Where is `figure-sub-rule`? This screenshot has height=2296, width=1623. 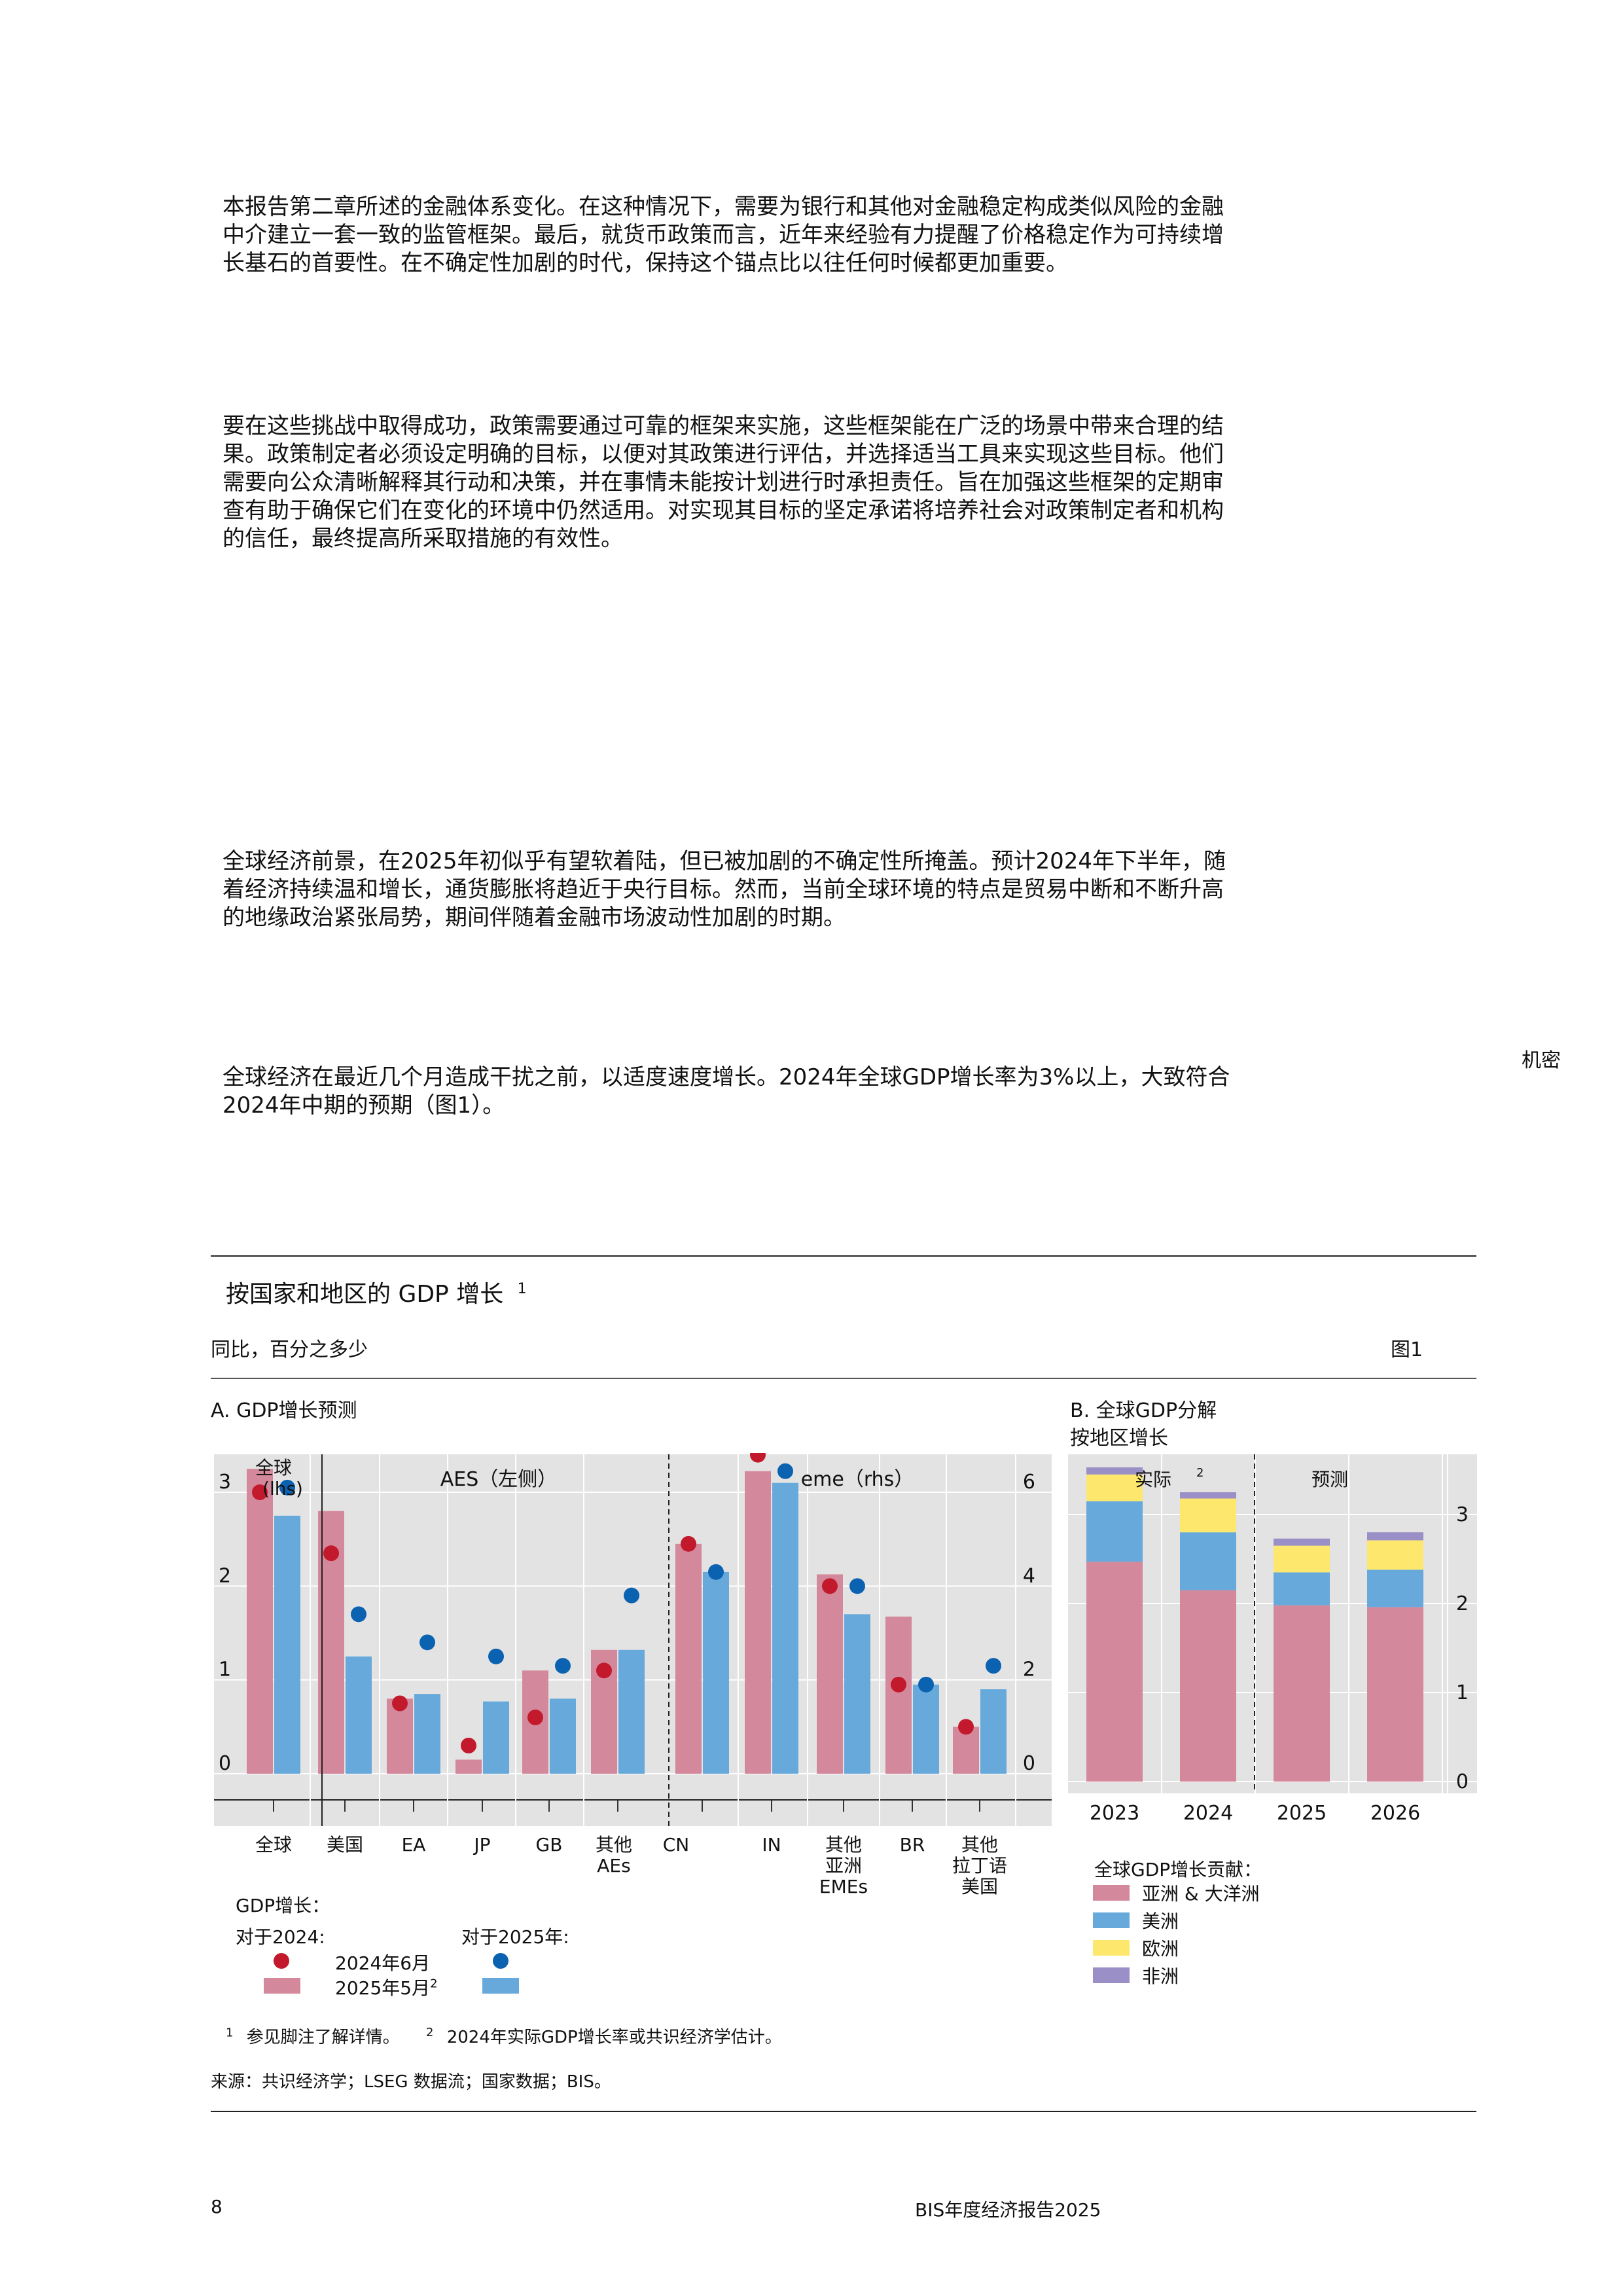
figure-sub-rule is located at coordinates (843, 1378).